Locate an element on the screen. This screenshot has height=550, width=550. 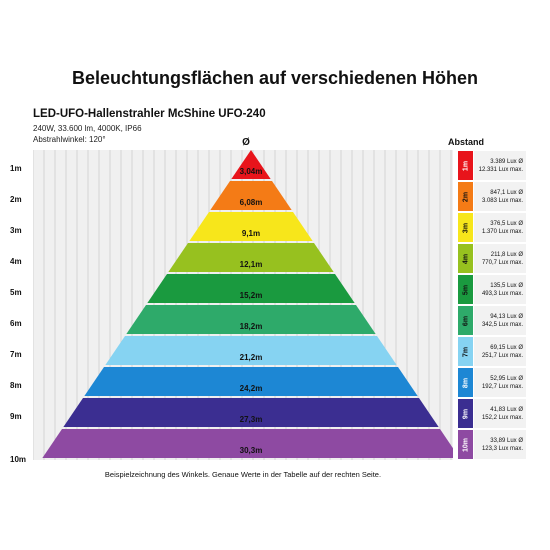
lux-values: 94,13 Lux Ø 342,5 Lux max. is located at coordinates (500, 320).